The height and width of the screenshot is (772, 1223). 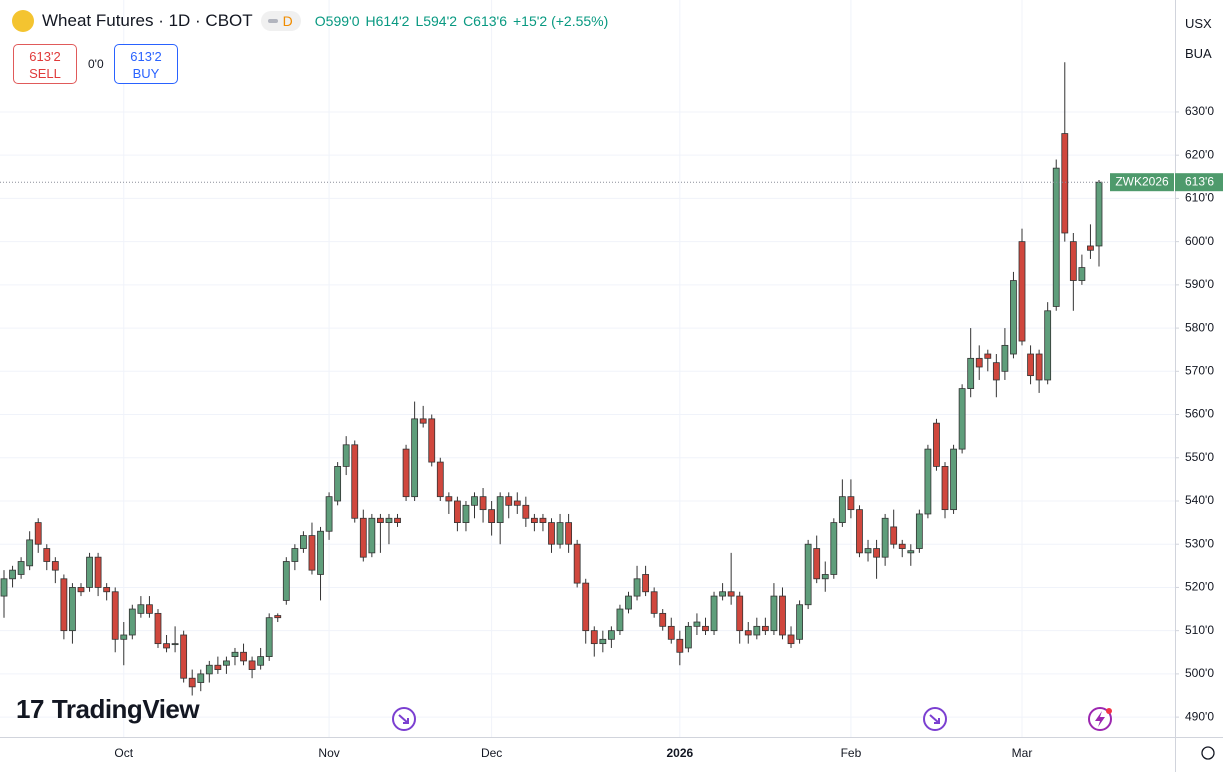 What do you see at coordinates (96, 64) in the screenshot?
I see `spread: 0'0` at bounding box center [96, 64].